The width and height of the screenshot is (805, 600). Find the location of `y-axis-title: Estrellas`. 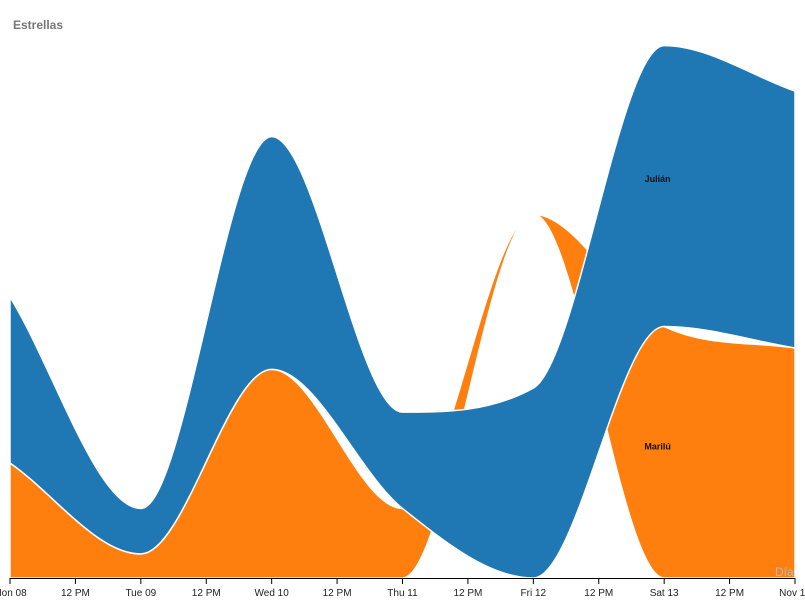

y-axis-title: Estrellas is located at coordinates (38, 25).